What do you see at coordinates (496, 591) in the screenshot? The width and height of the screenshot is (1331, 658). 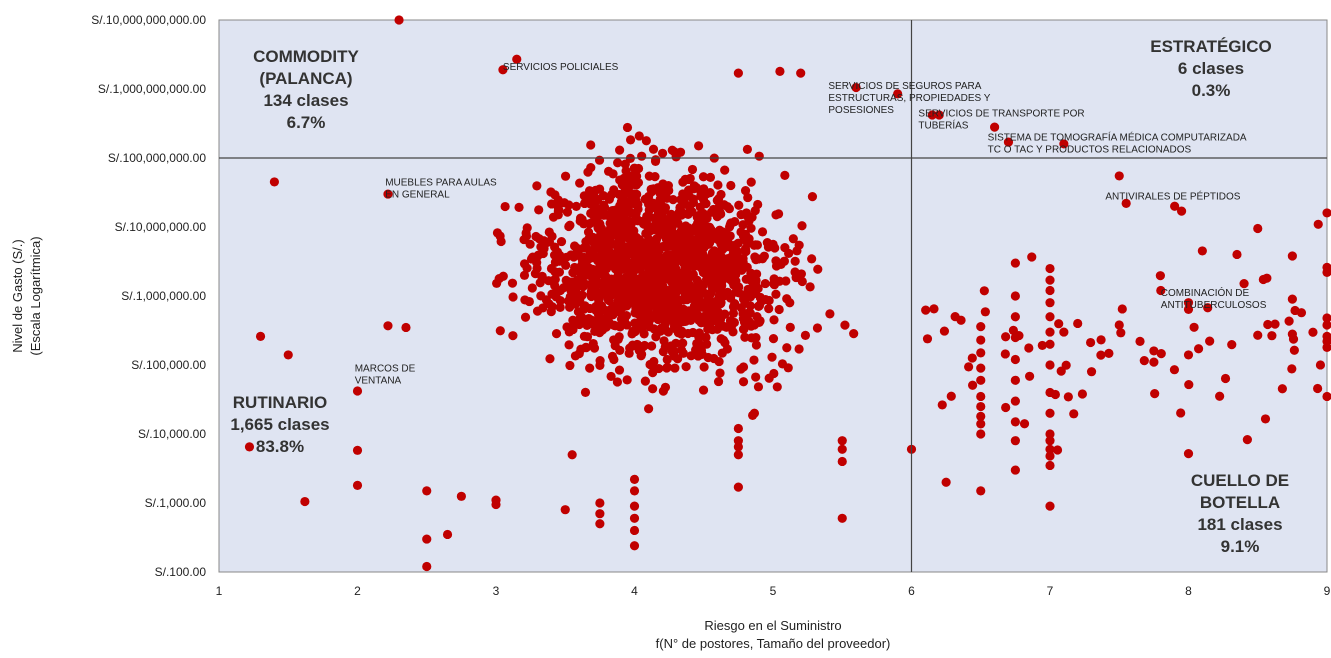 I see `x-tick-label: 3` at bounding box center [496, 591].